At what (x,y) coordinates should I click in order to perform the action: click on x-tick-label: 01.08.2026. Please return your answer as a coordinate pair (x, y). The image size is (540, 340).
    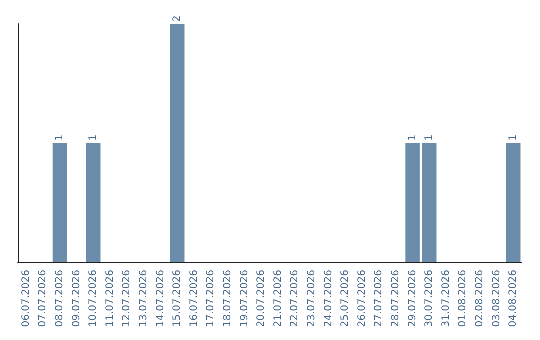
    Looking at the image, I should click on (463, 299).